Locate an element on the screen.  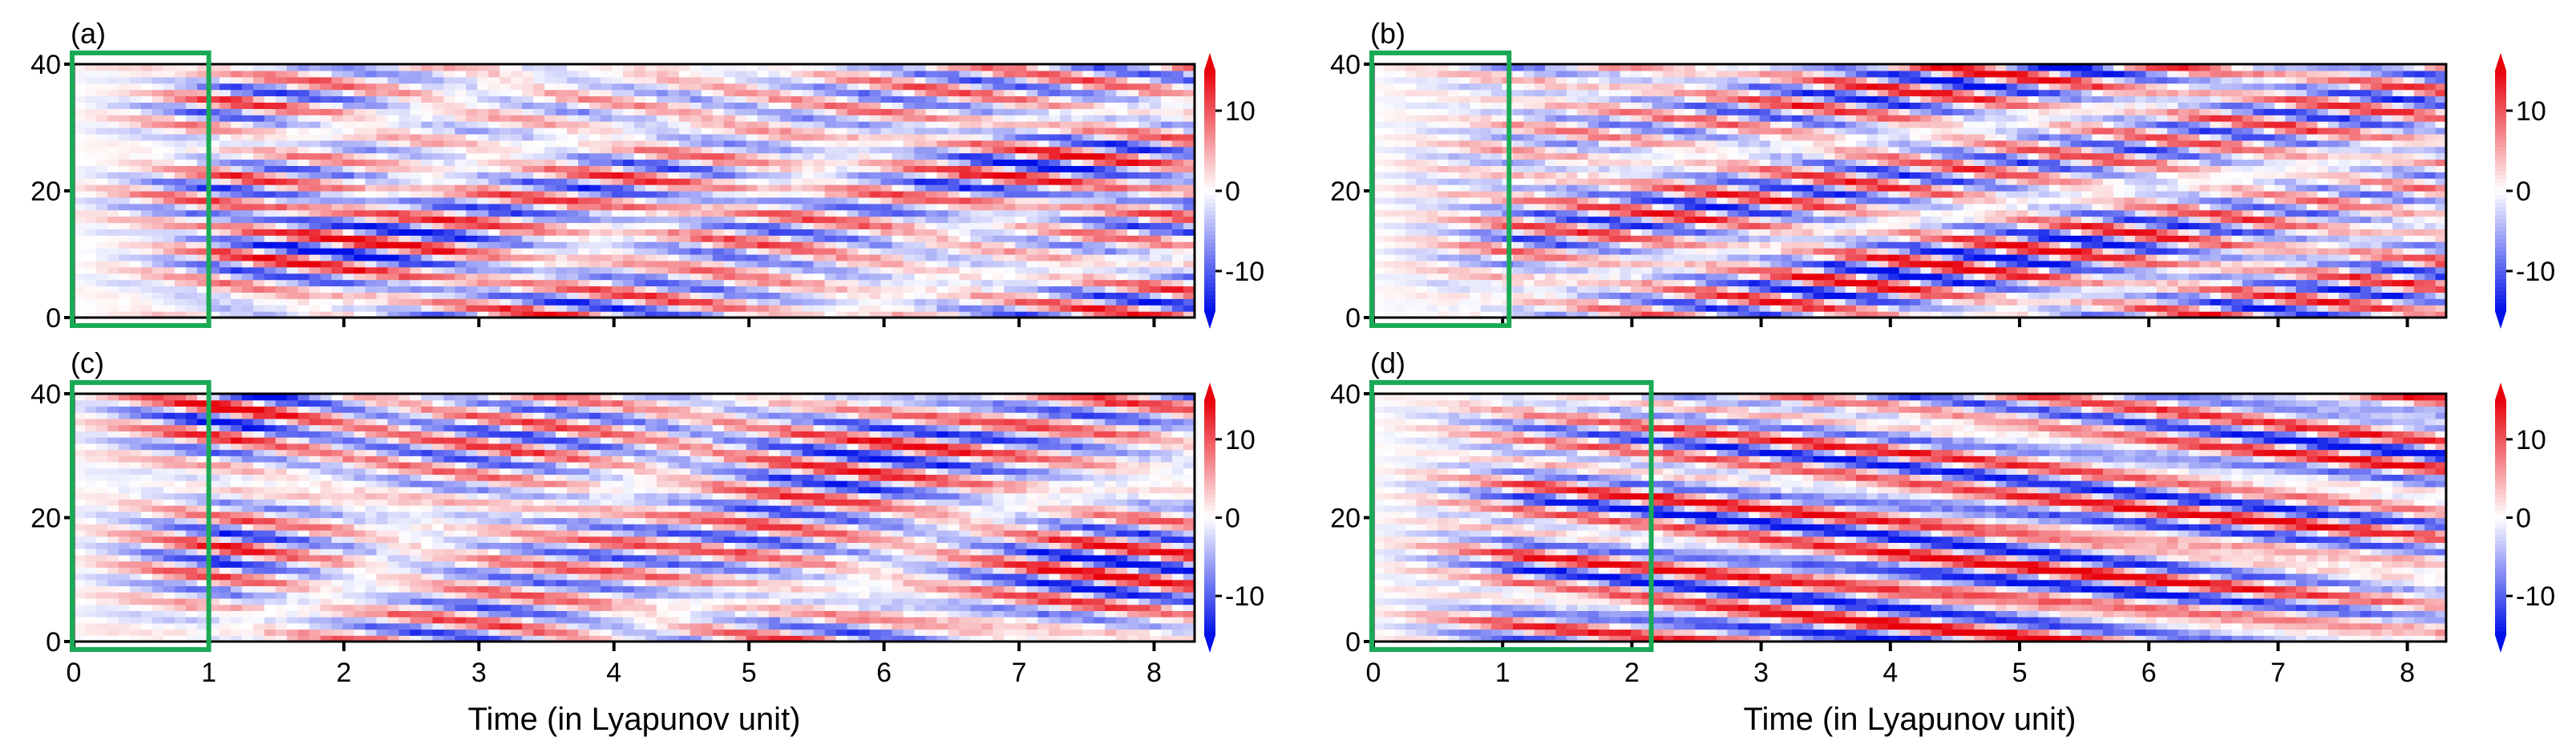
colorbar-segment is located at coordinates (1209, 277).